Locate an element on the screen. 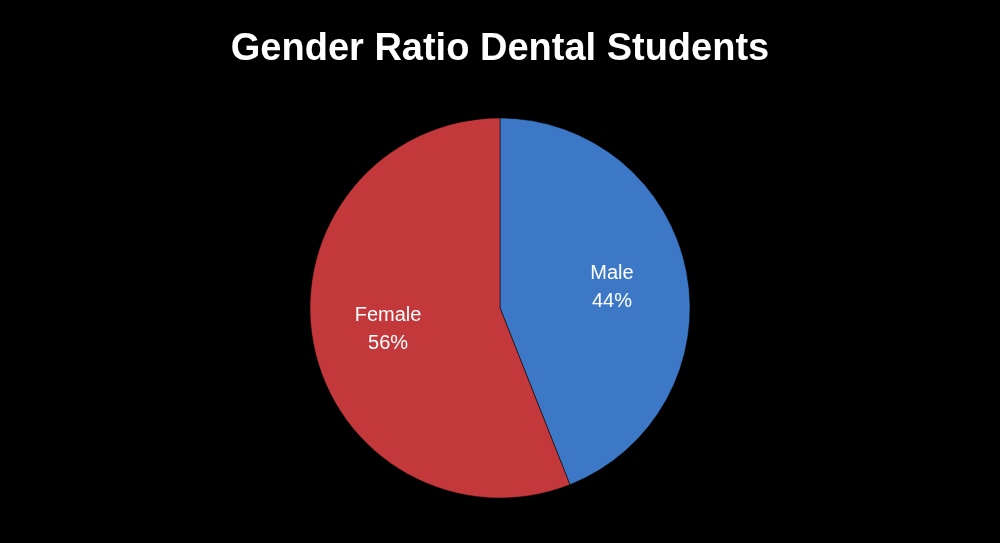 The width and height of the screenshot is (1003, 543). data-label: 44% is located at coordinates (612, 299).